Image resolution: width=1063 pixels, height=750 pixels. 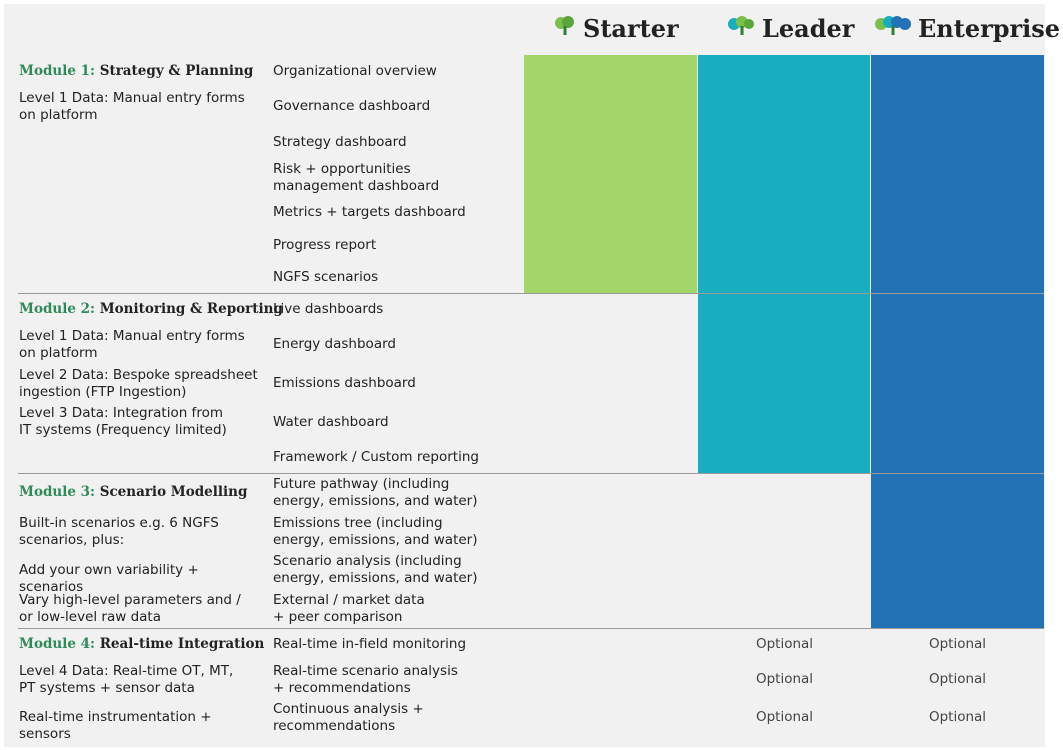 I want to click on leader-coverage-bar, so click(x=784, y=264).